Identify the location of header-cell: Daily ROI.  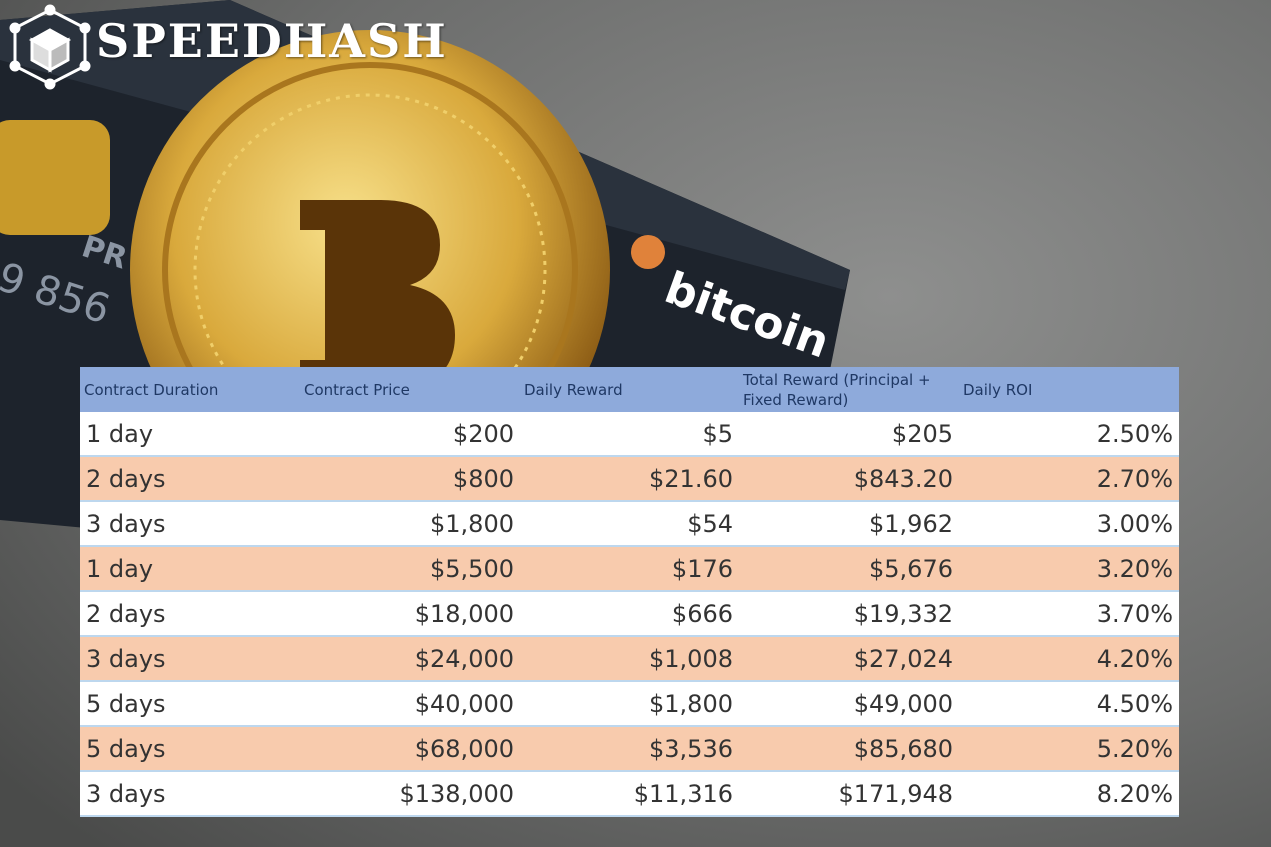
(1069, 389).